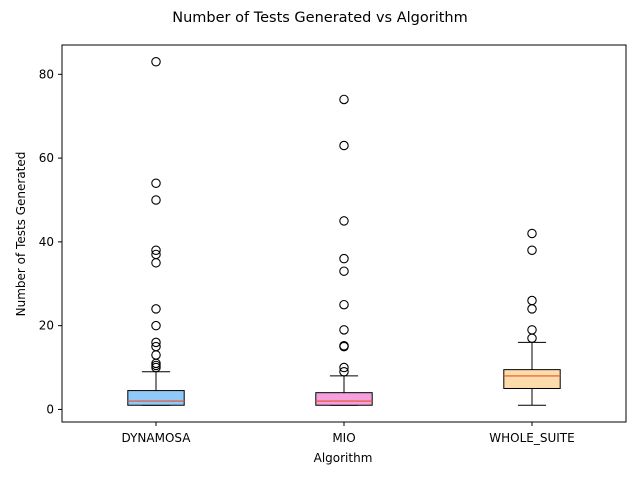 Image resolution: width=640 pixels, height=480 pixels. I want to click on y-tick-label: 0, so click(50, 409).